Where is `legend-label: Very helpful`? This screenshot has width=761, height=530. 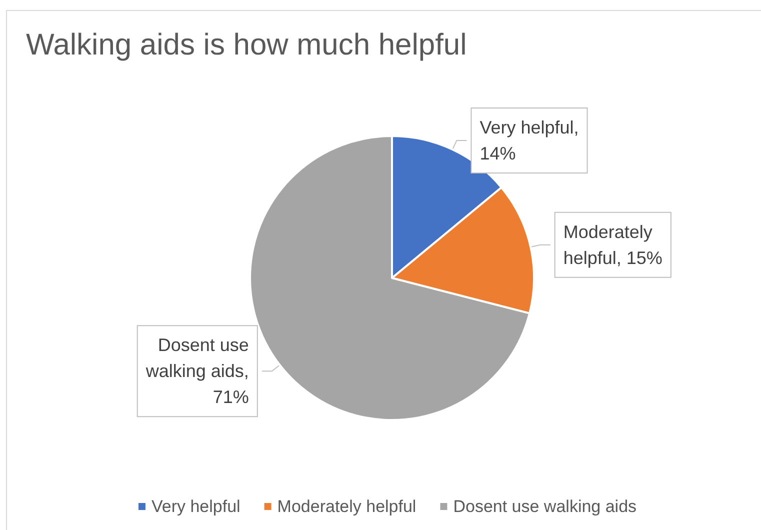
legend-label: Very helpful is located at coordinates (195, 506).